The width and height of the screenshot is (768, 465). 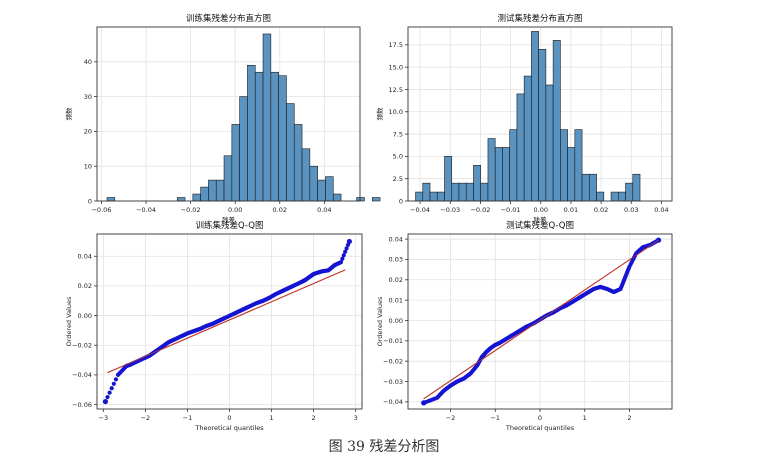 I want to click on chart-title: 测试集残差Q-Q图, so click(x=540, y=225).